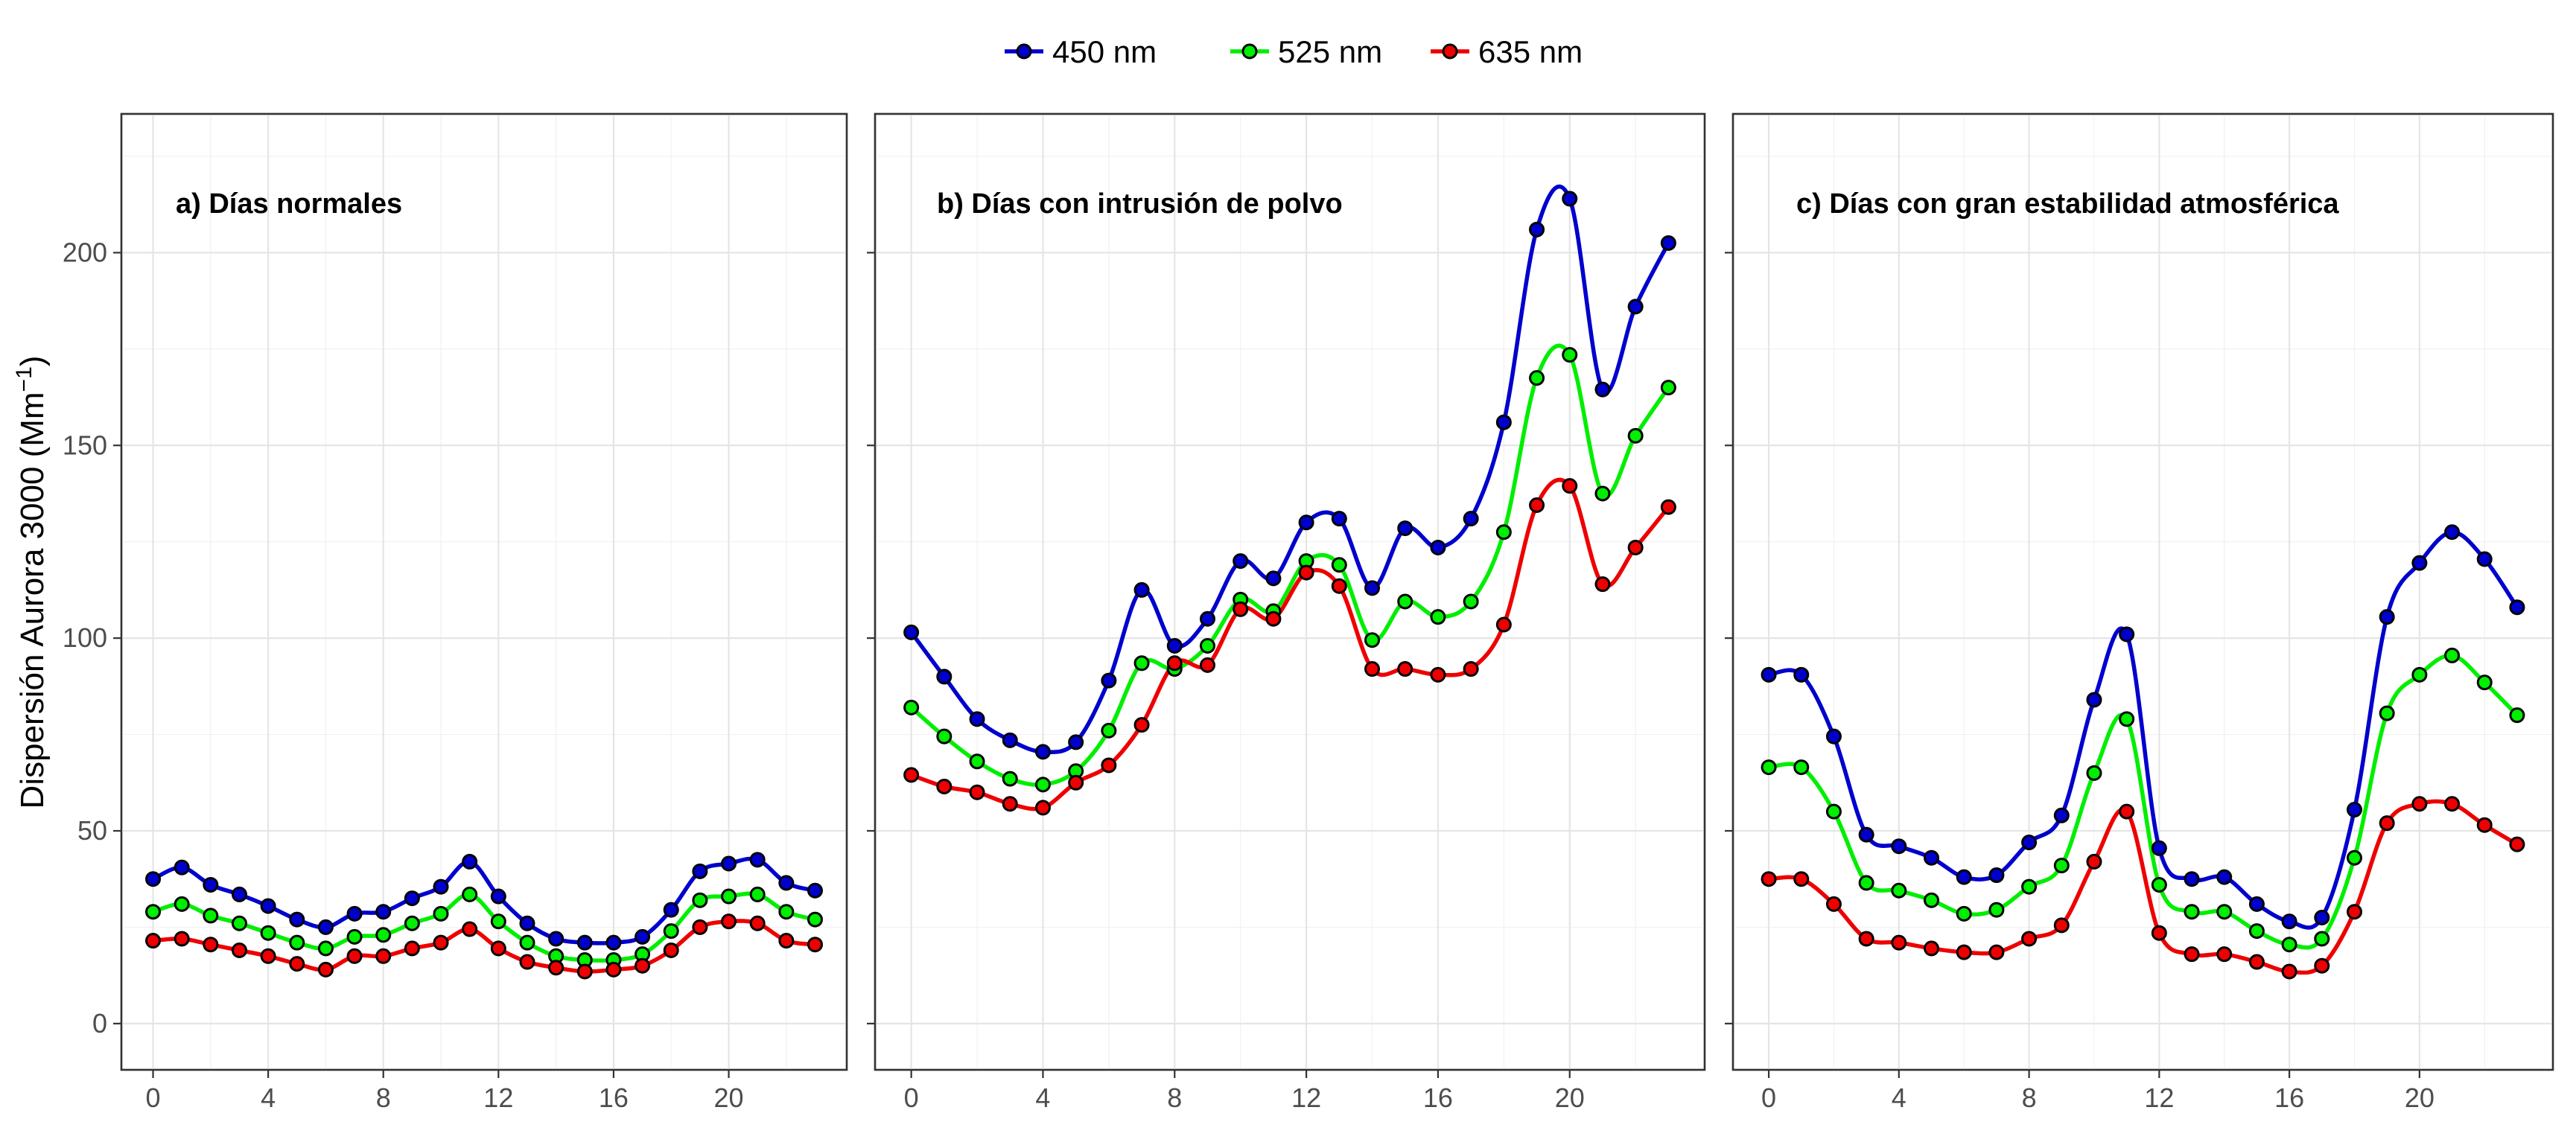  What do you see at coordinates (85, 445) in the screenshot?
I see `y-tick-label: 150` at bounding box center [85, 445].